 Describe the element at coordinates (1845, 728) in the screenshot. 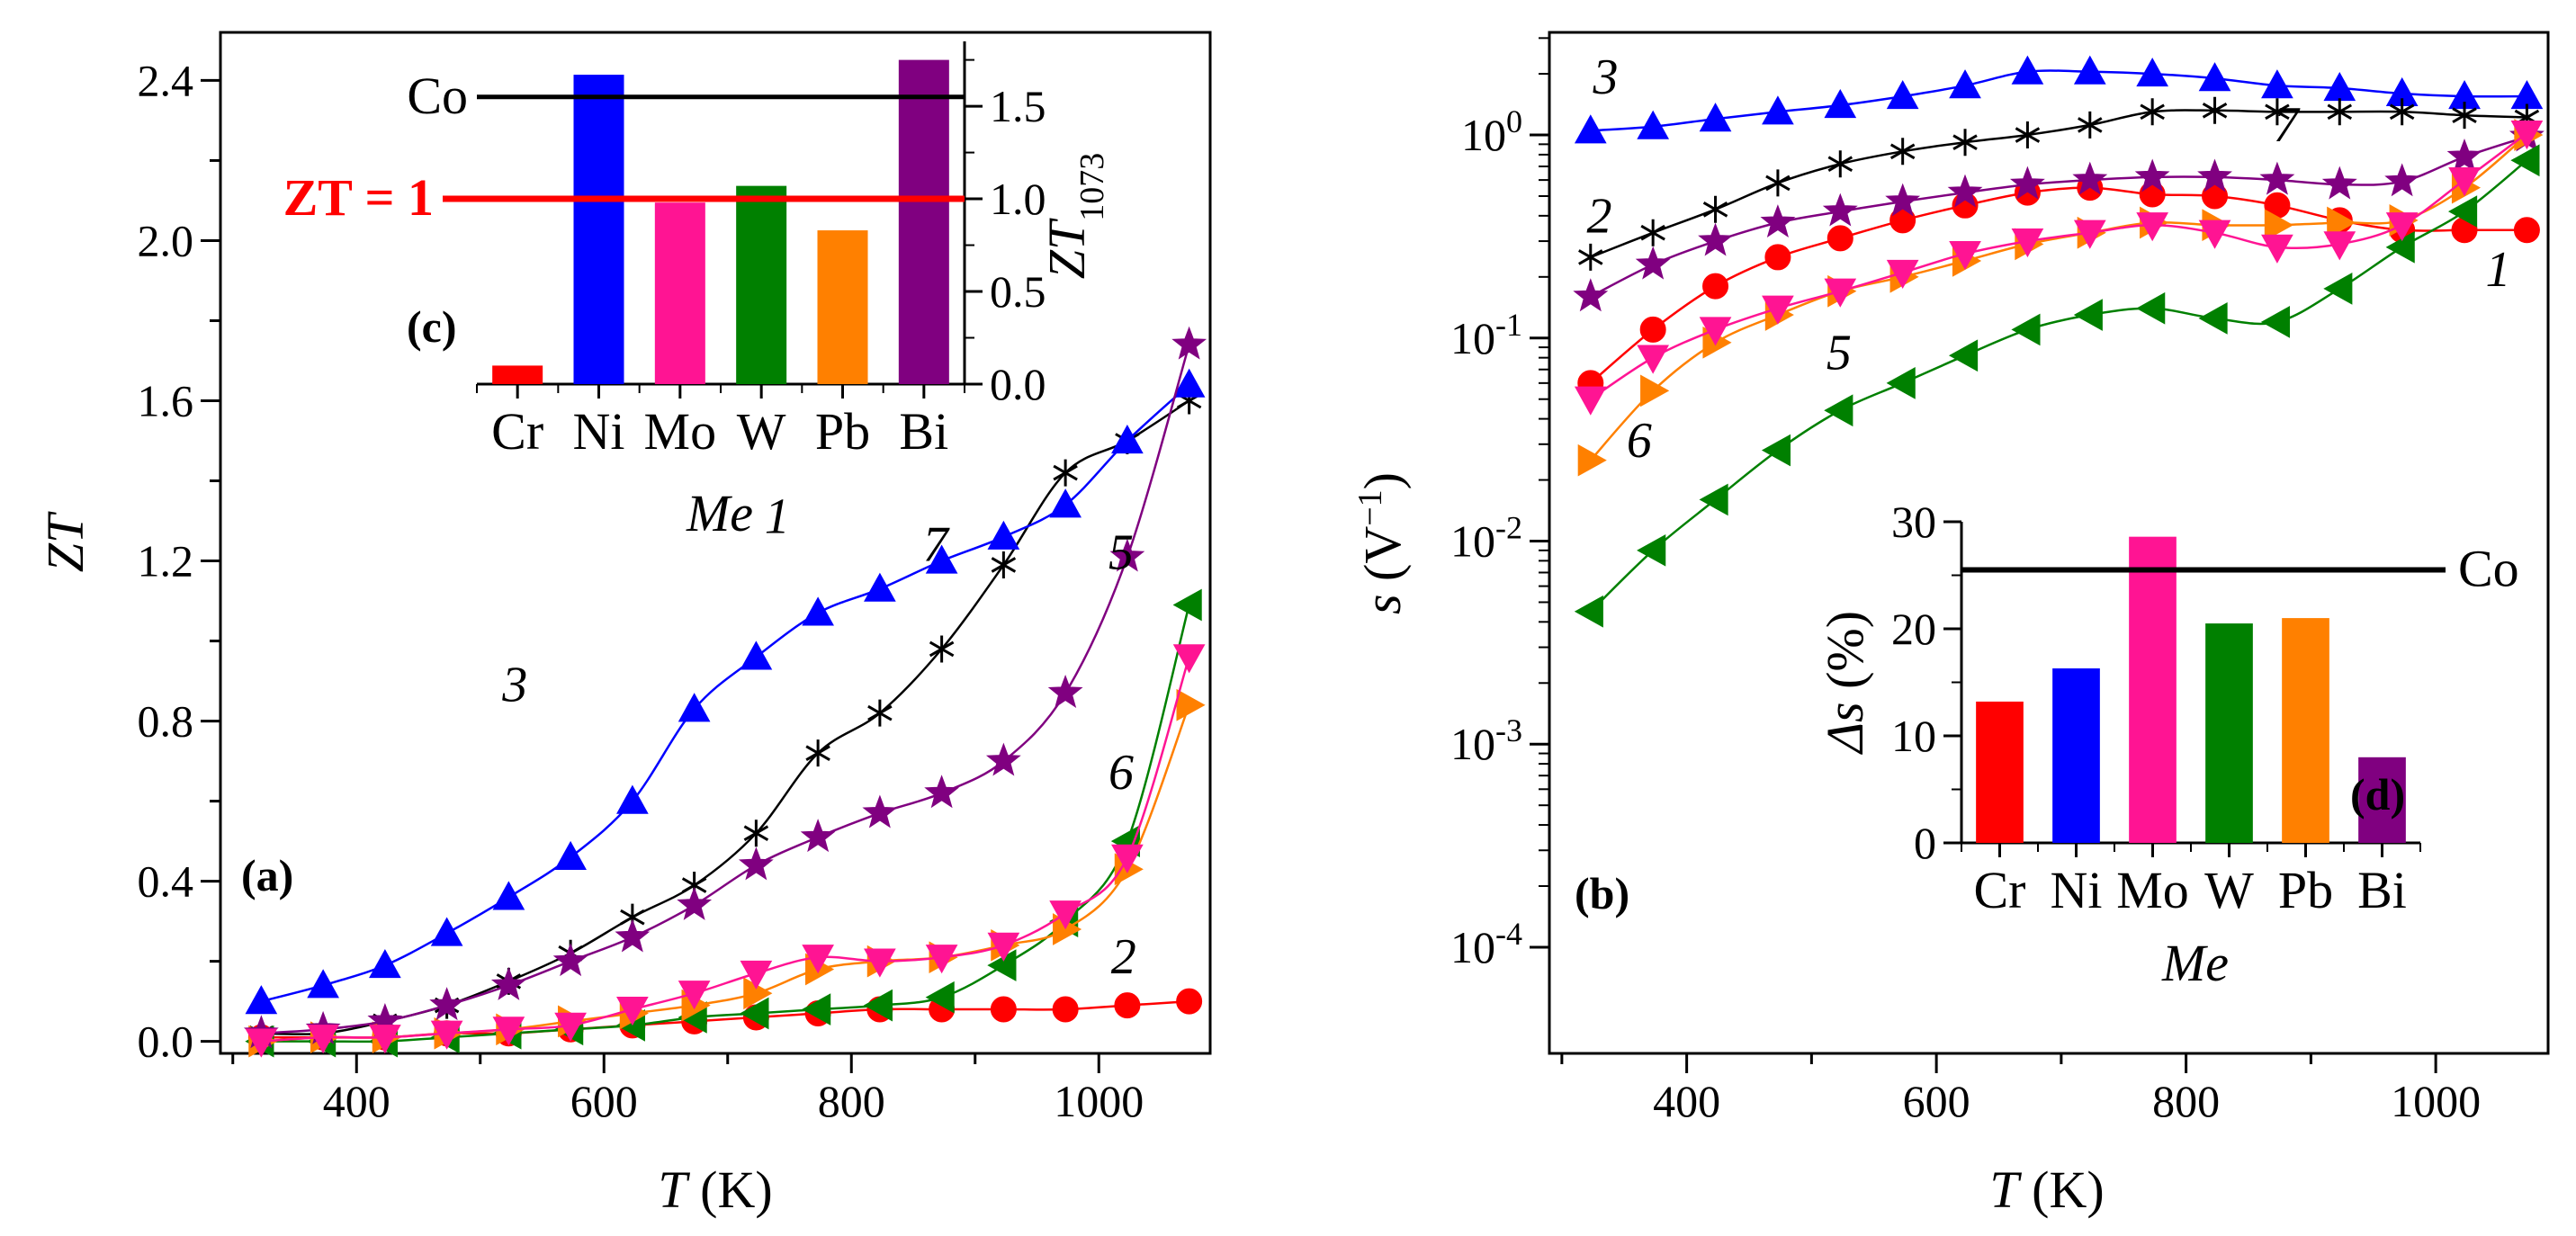

I see `inset-d-y-axis-var: Δs` at that location.